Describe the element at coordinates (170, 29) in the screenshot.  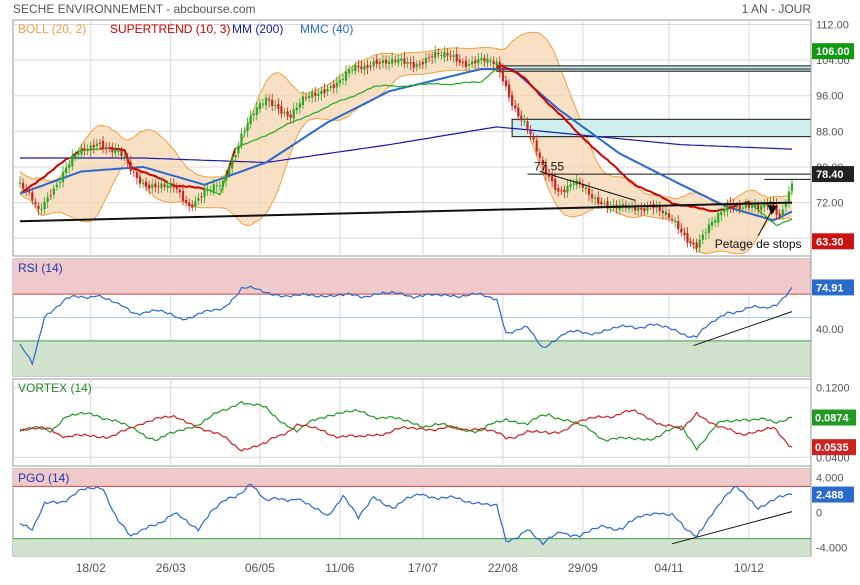
I see `price-legend-item: SUPERTREND (10, 3)` at that location.